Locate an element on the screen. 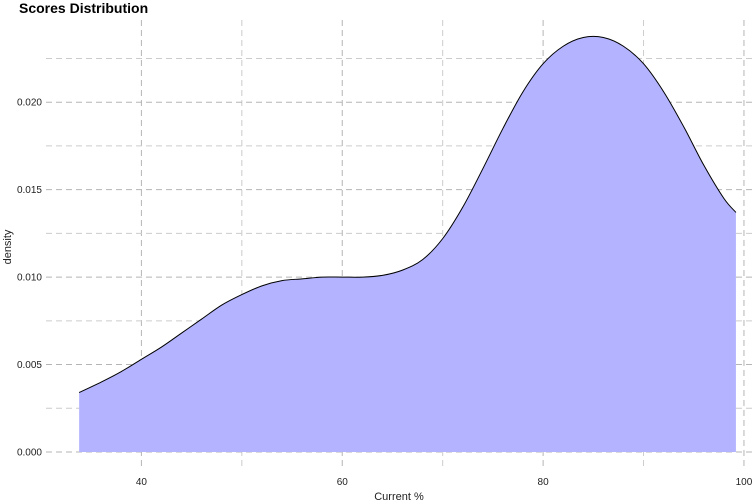 This screenshot has width=756, height=504. y-tick-label: 0.010 is located at coordinates (29, 278).